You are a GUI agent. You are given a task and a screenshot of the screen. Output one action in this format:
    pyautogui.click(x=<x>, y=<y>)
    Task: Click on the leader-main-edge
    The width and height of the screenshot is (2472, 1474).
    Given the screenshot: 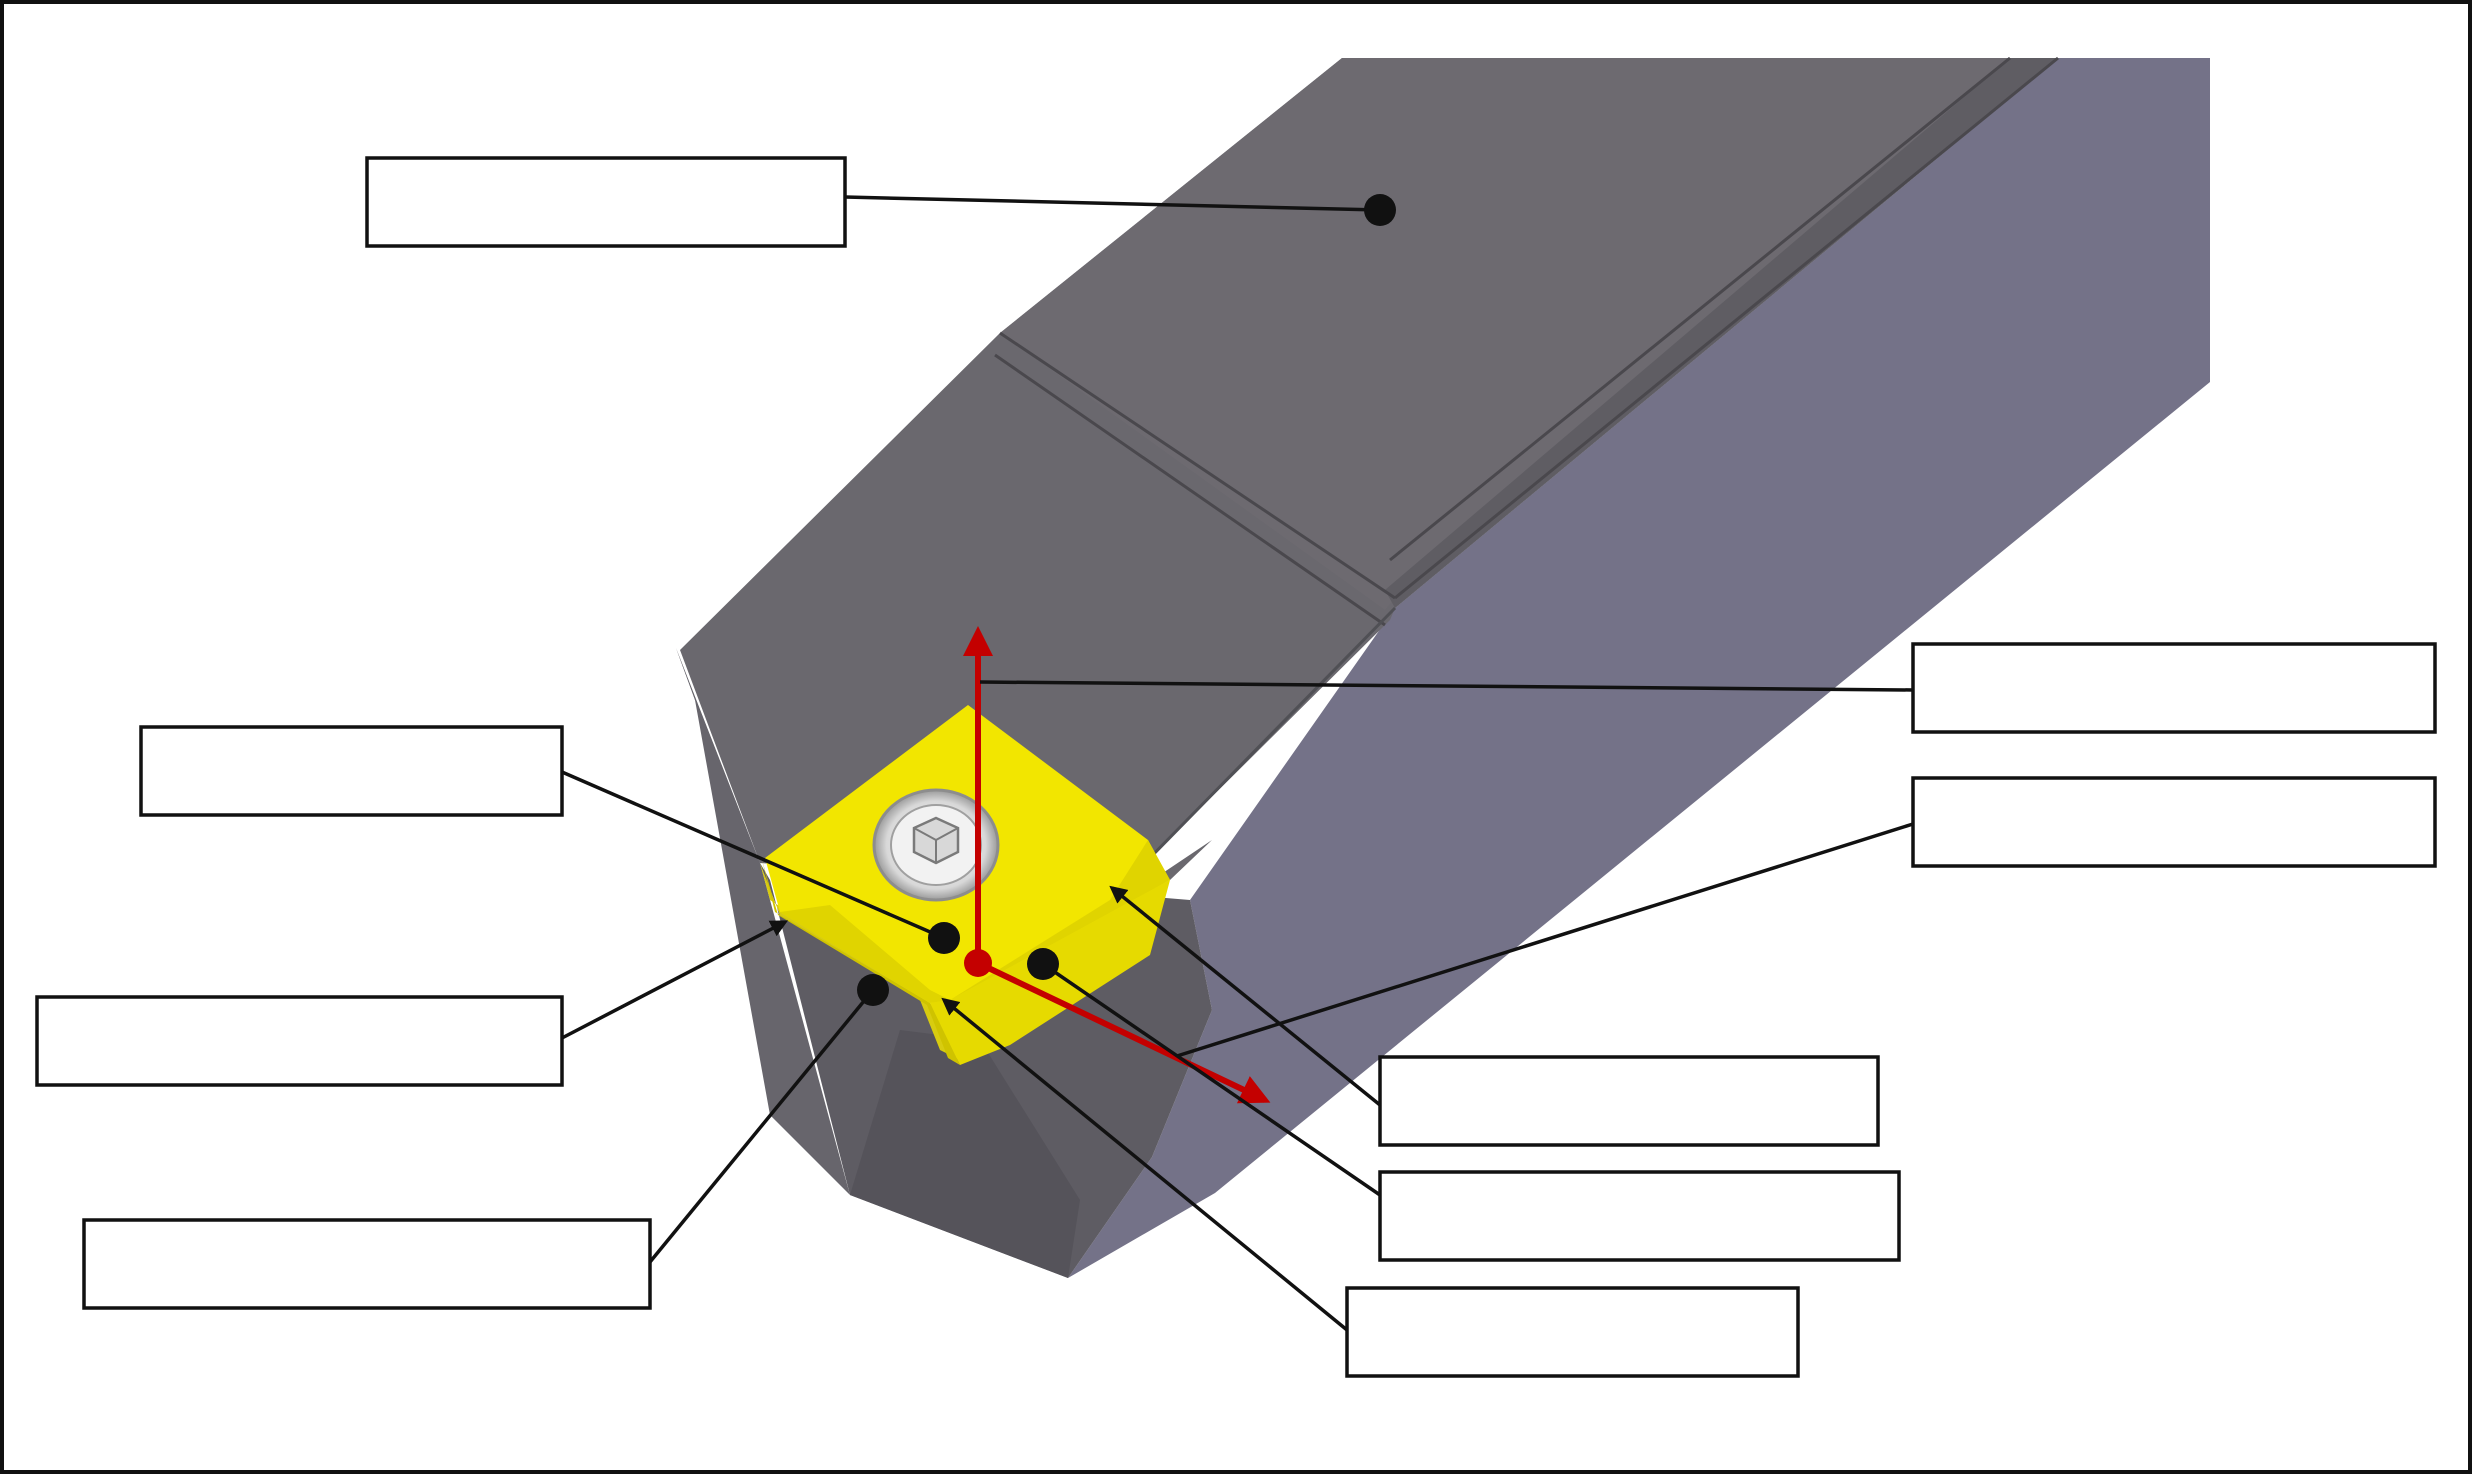 What is the action you would take?
    pyautogui.click(x=1245, y=996)
    